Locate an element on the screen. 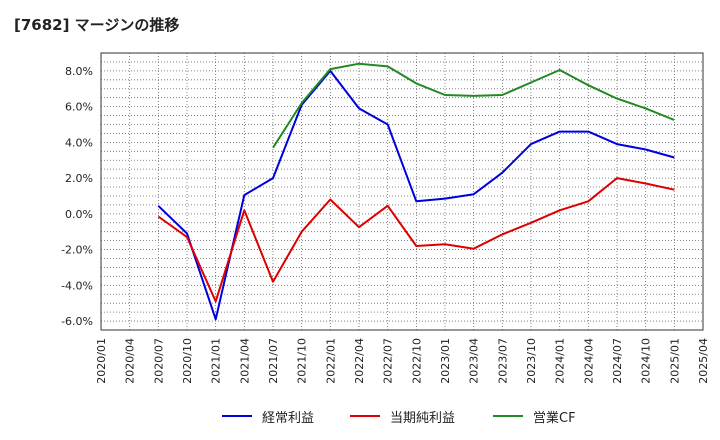 The width and height of the screenshot is (720, 440). x-tick-label: 2024/04 is located at coordinates (588, 361).